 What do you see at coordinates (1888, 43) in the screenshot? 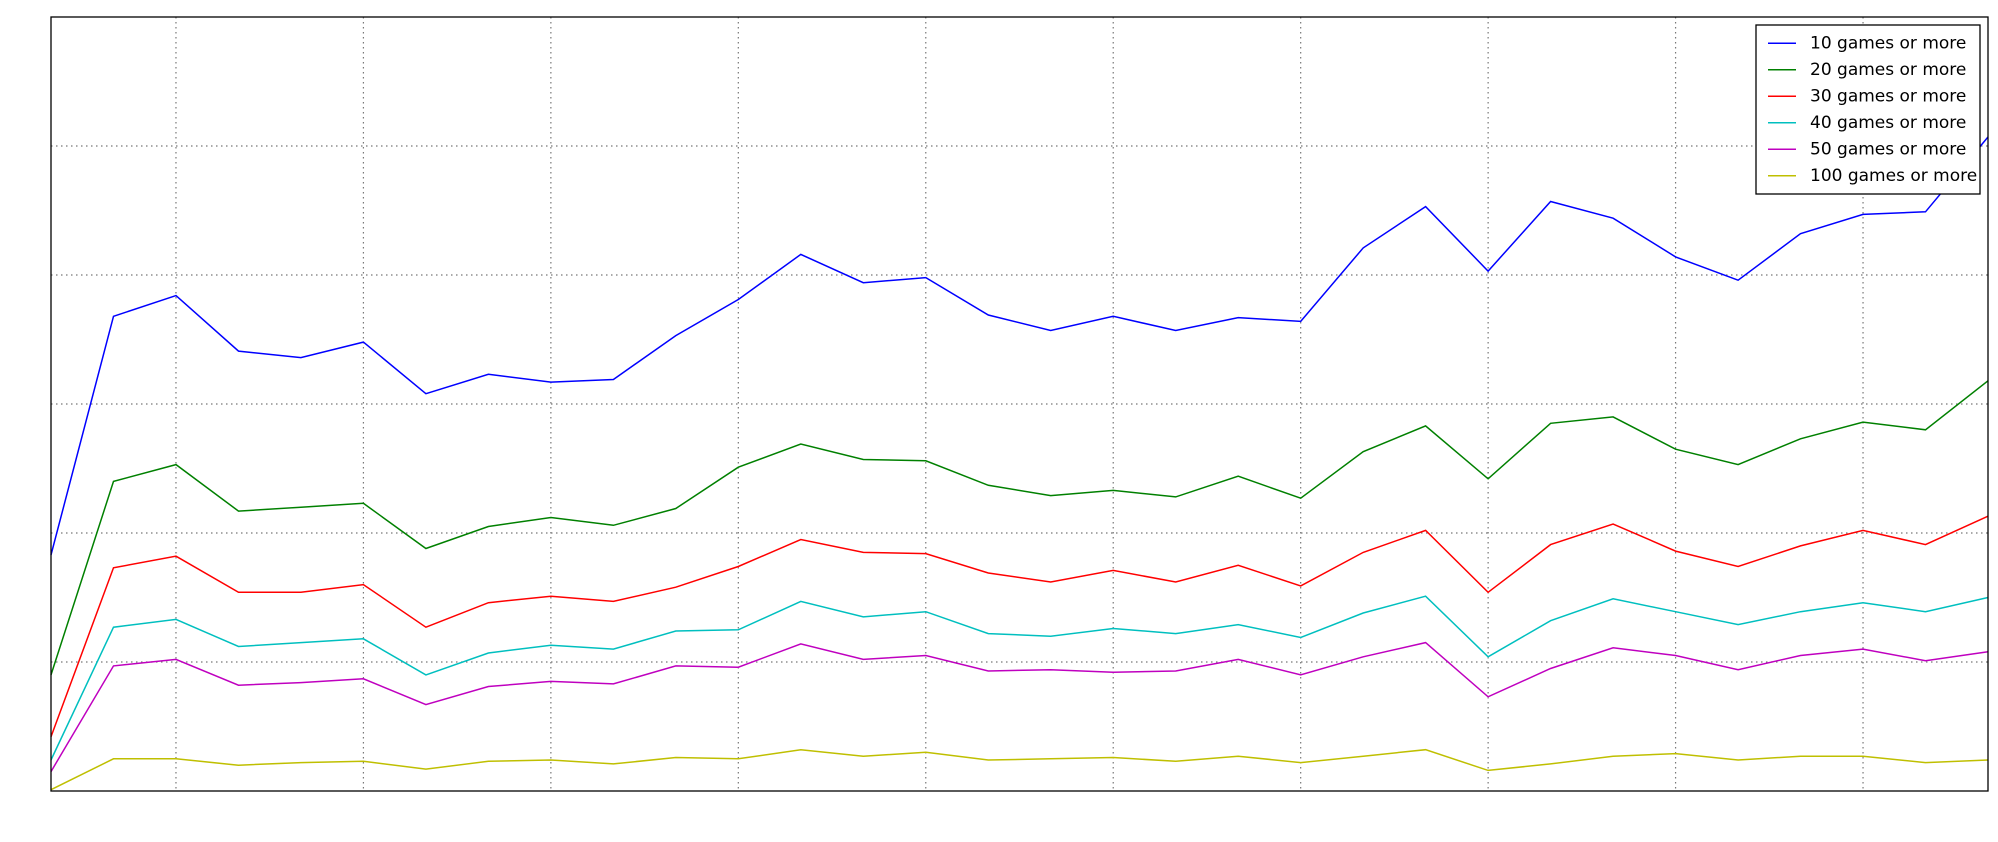
I see `legend-label: 10 games or more` at bounding box center [1888, 43].